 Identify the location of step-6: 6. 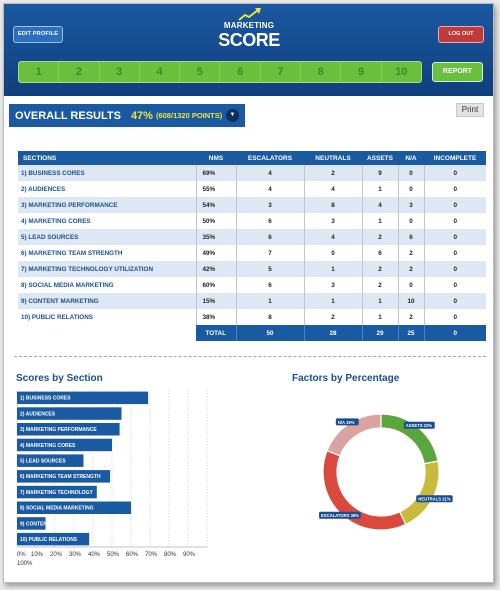
(240, 72).